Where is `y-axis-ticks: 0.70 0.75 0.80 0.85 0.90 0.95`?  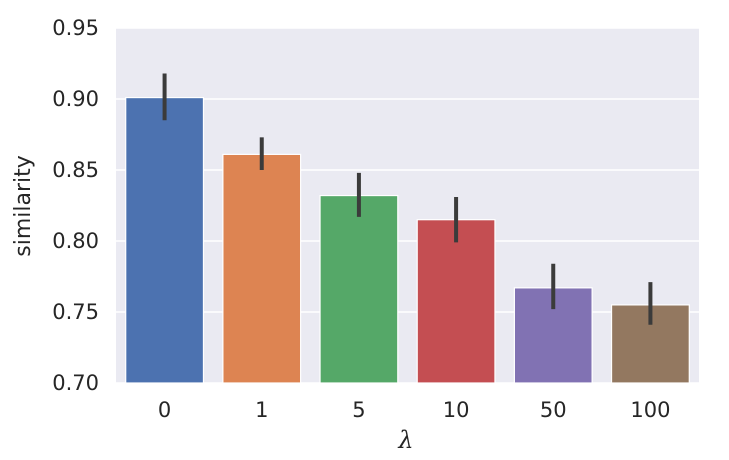
y-axis-ticks: 0.70 0.75 0.80 0.85 0.90 0.95 is located at coordinates (75, 205).